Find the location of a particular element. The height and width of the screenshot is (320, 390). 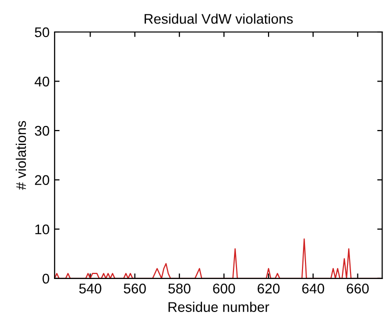

x-tick-label: 640 is located at coordinates (313, 289).